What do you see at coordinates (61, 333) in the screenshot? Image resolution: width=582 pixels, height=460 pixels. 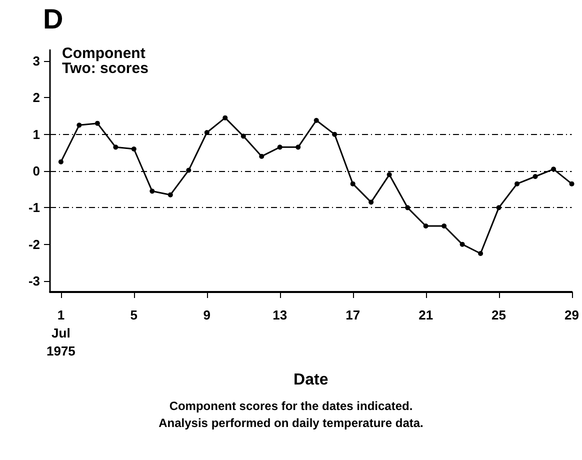 I see `x-tick-label: 1 Jul 1975` at bounding box center [61, 333].